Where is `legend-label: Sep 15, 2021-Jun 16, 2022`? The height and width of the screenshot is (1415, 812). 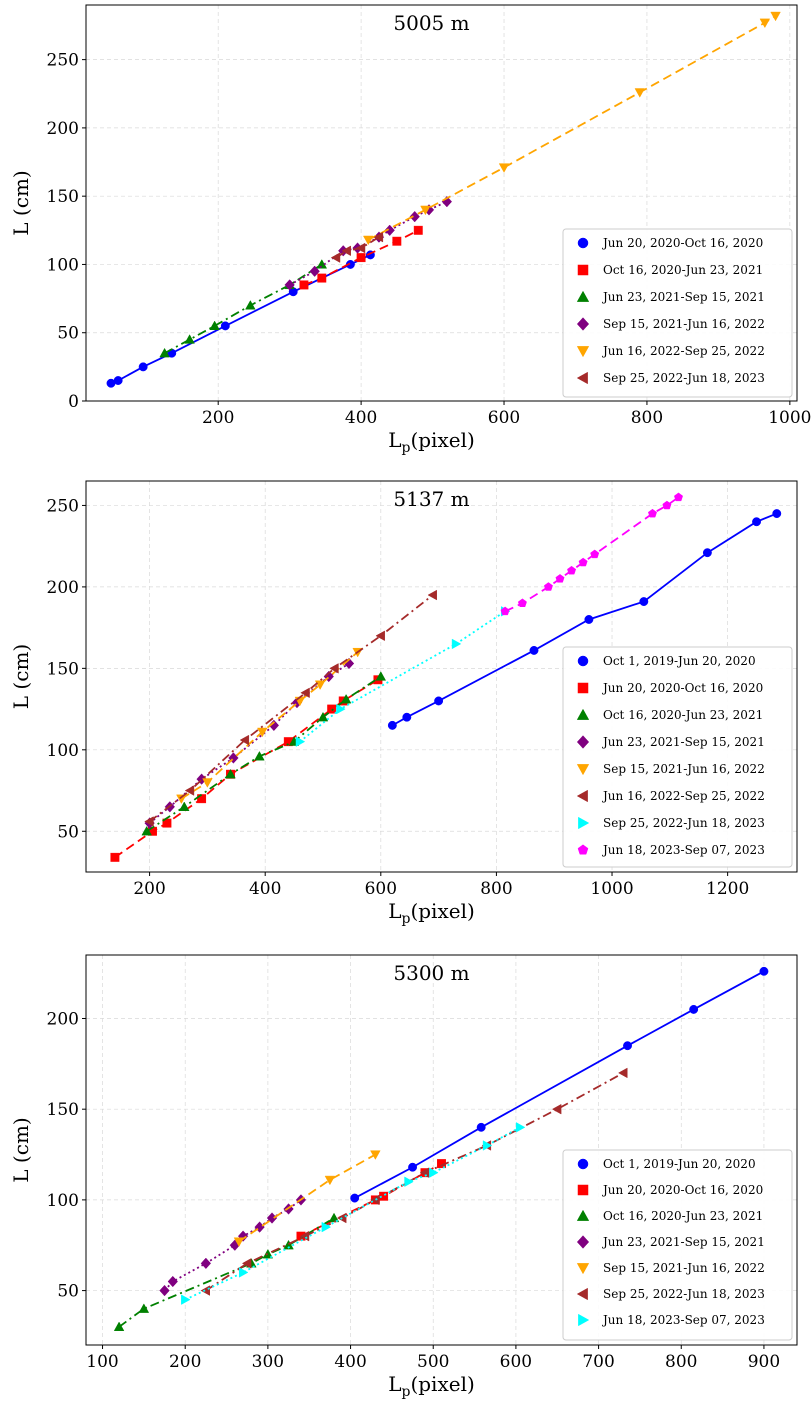 legend-label: Sep 15, 2021-Jun 16, 2022 is located at coordinates (684, 769).